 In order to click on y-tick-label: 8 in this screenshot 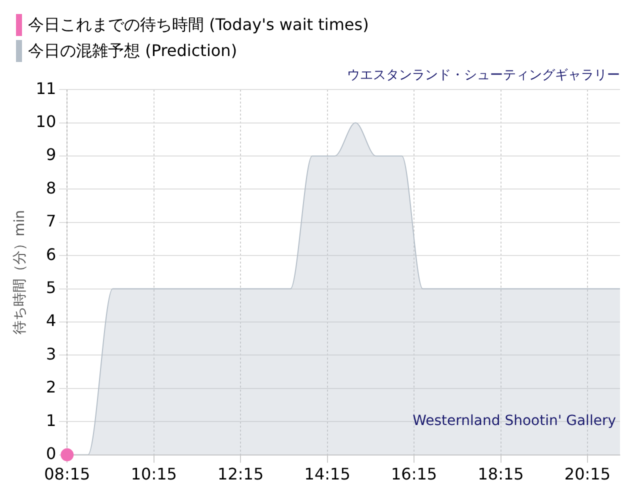, I will do `click(51, 188)`.